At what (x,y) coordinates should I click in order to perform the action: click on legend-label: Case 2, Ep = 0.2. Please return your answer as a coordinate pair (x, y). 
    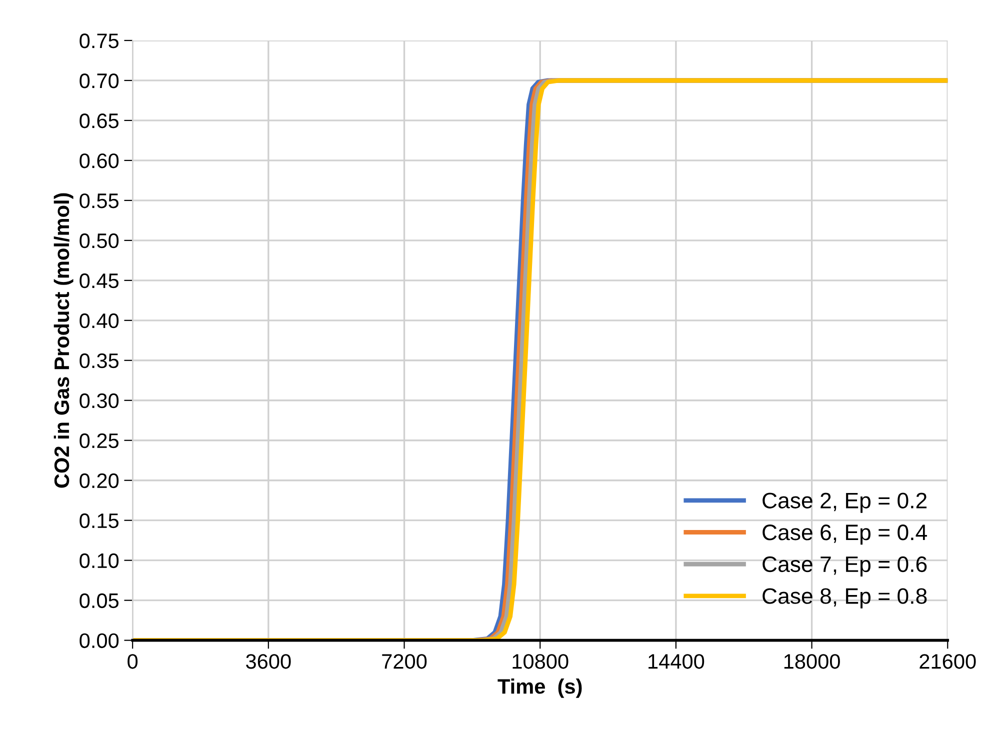
    Looking at the image, I should click on (844, 502).